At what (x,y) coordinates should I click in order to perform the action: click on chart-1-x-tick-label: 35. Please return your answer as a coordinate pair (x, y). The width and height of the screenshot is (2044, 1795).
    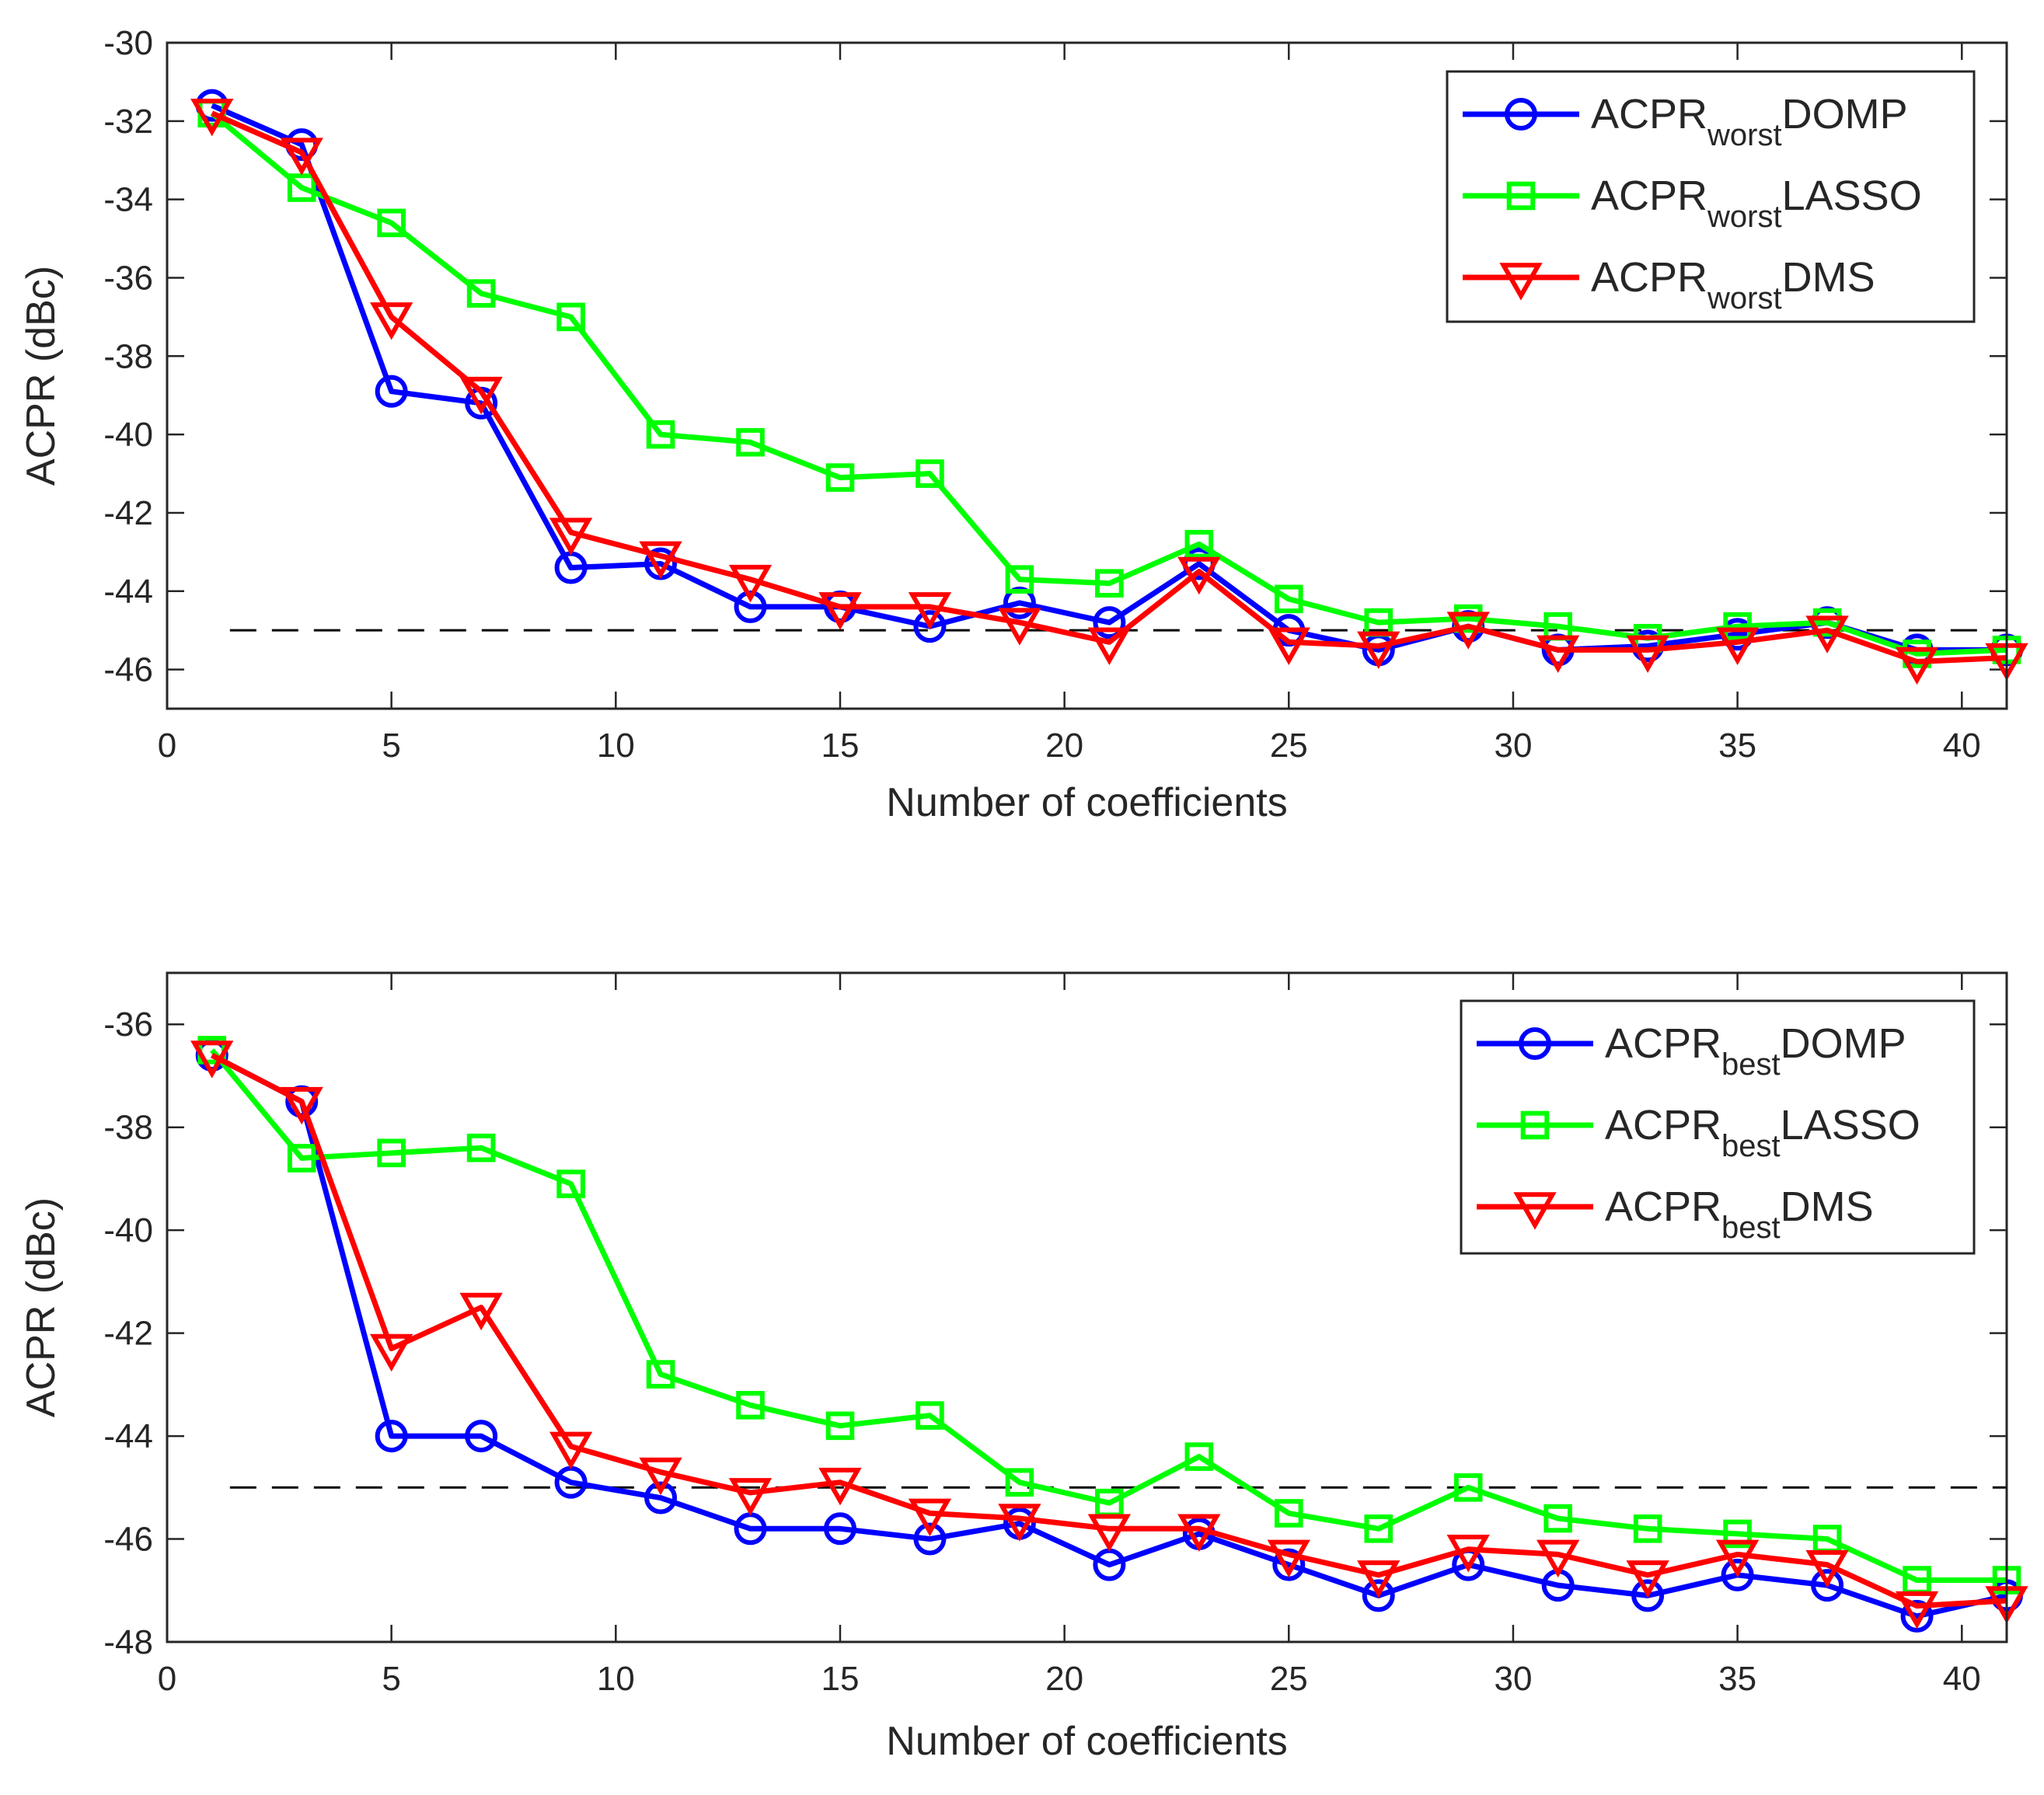
    Looking at the image, I should click on (1737, 1679).